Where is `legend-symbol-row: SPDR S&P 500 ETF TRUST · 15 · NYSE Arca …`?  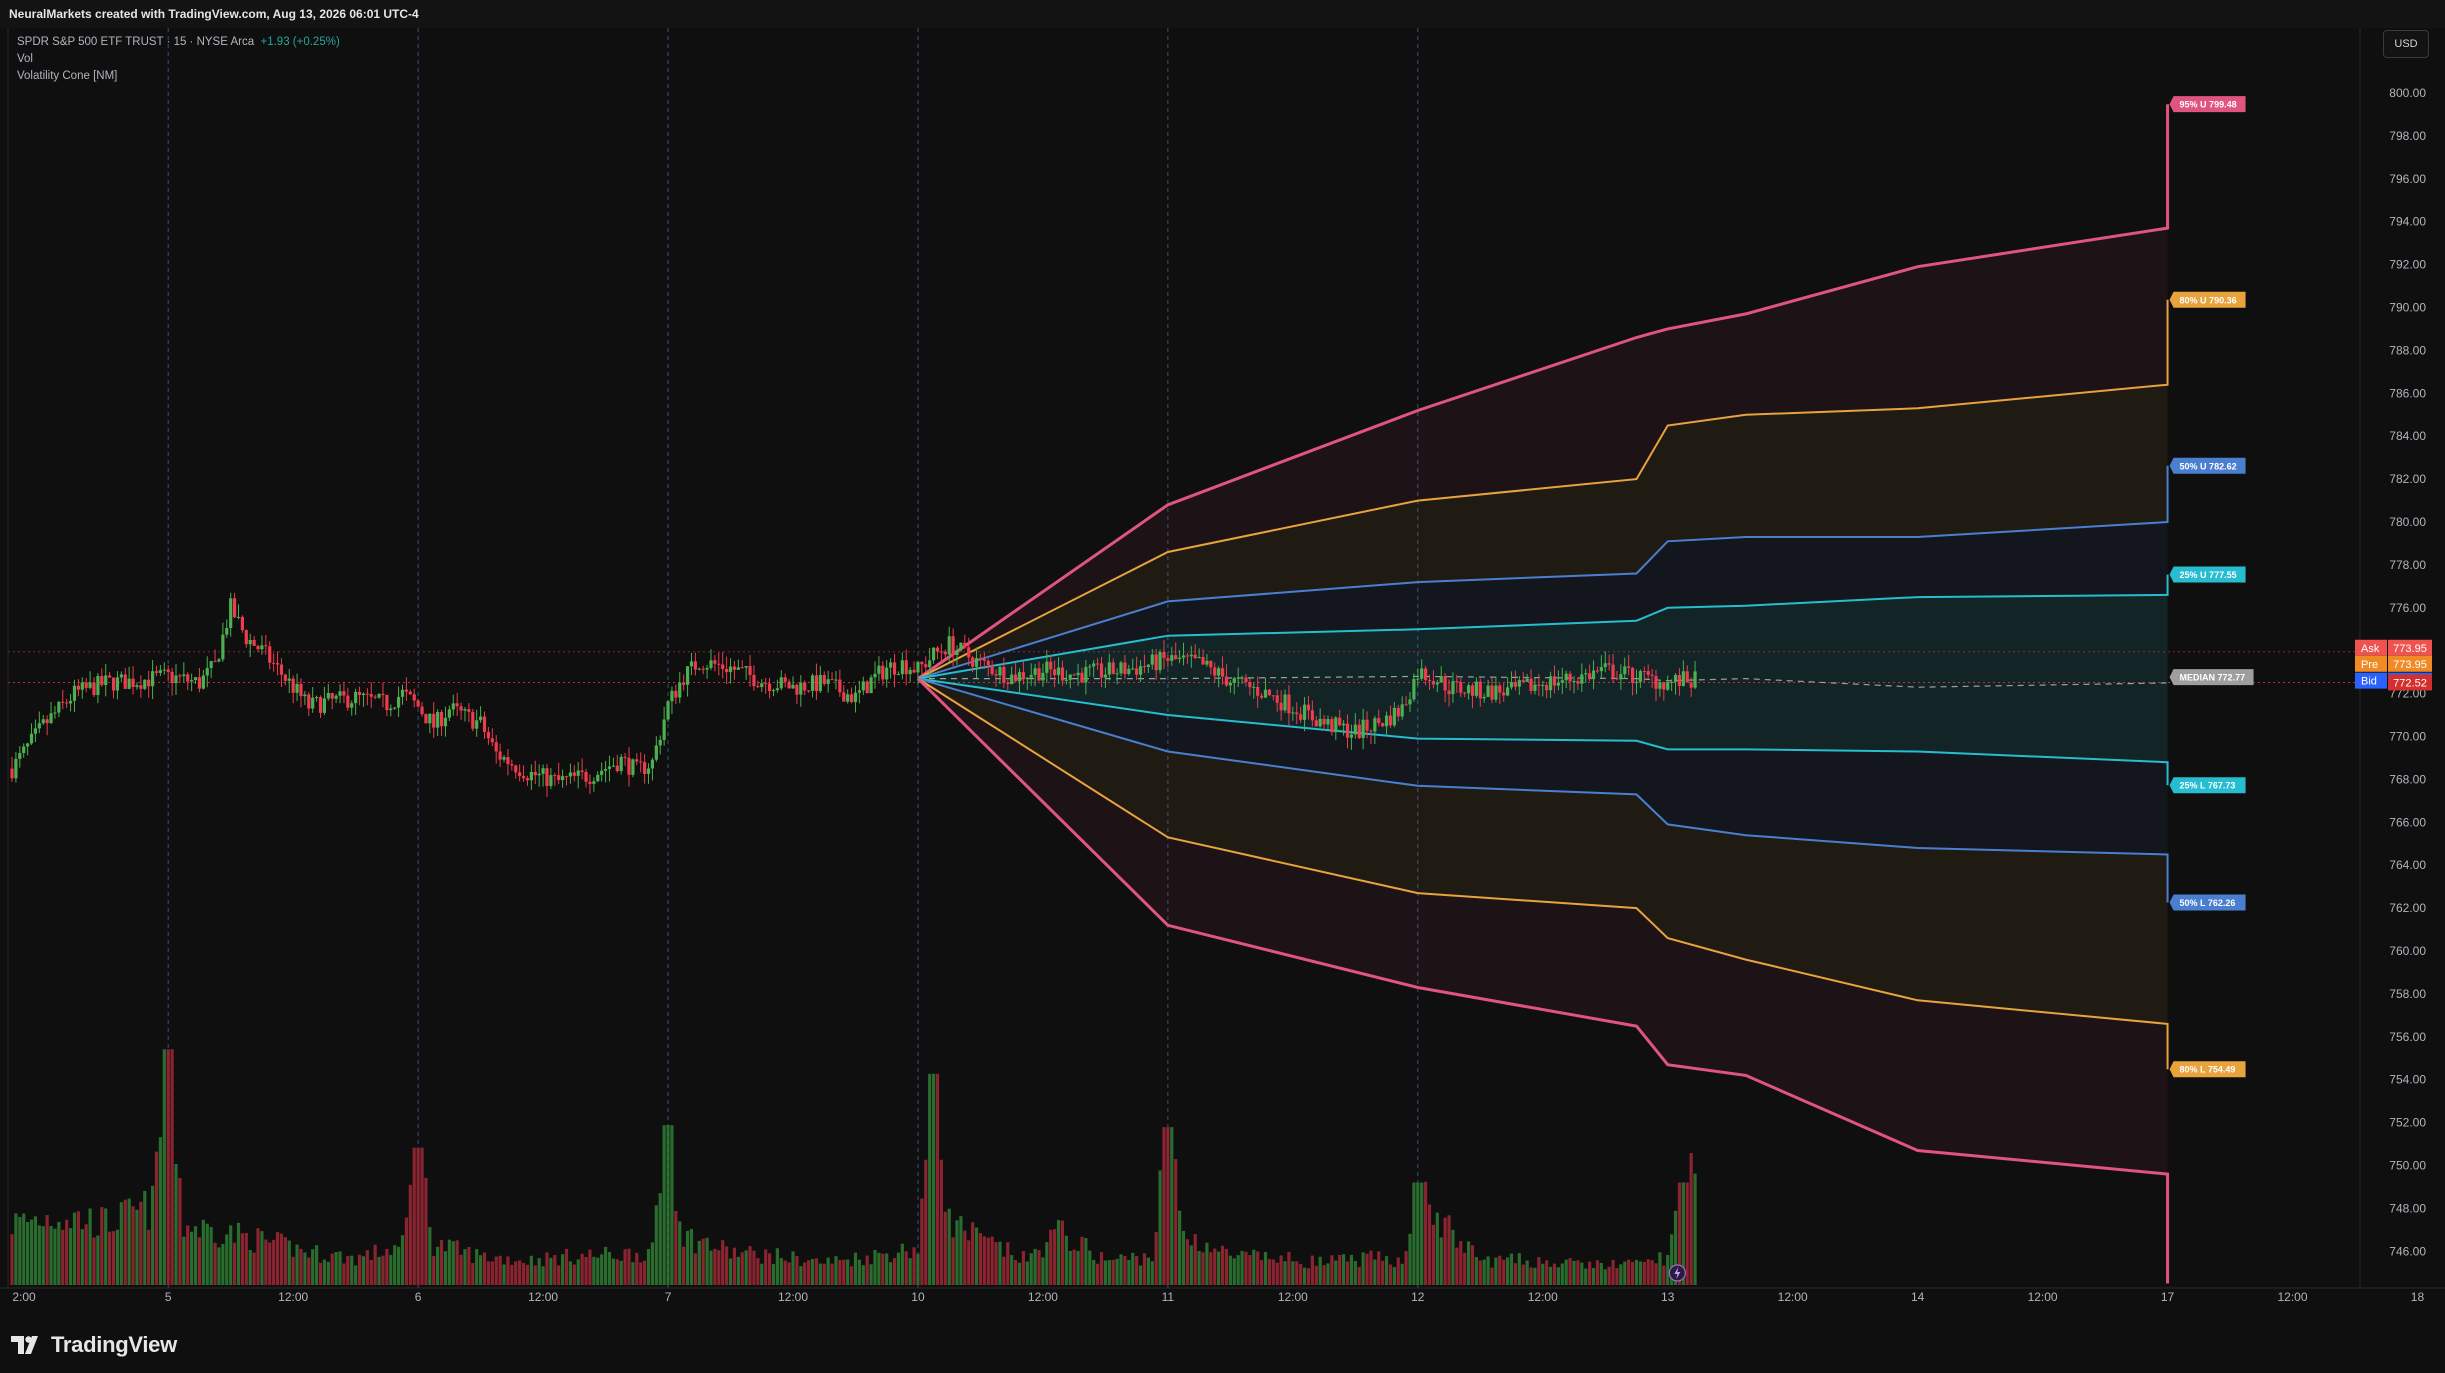 legend-symbol-row: SPDR S&P 500 ETF TRUST · 15 · NYSE Arca … is located at coordinates (178, 42).